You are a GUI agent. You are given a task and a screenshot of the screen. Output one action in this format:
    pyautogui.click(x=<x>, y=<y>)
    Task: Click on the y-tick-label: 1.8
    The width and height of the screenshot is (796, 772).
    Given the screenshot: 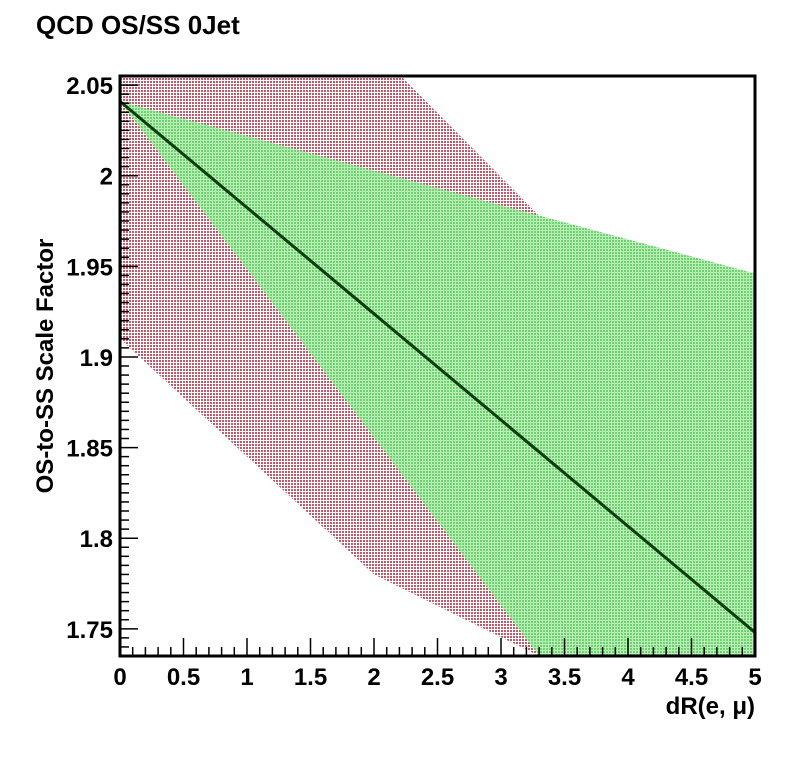 What is the action you would take?
    pyautogui.click(x=96, y=539)
    